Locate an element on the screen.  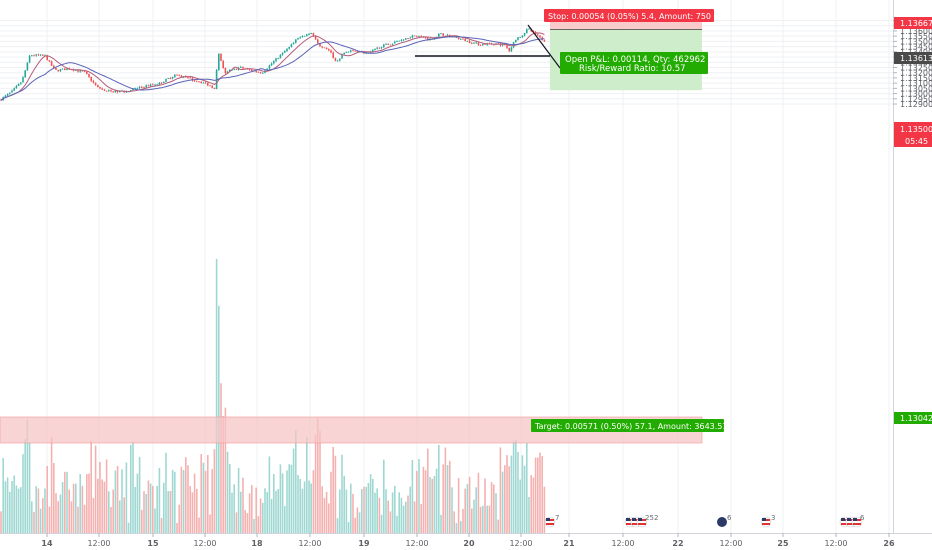
price-tick-label: 1.13000 is located at coordinates (916, 94).